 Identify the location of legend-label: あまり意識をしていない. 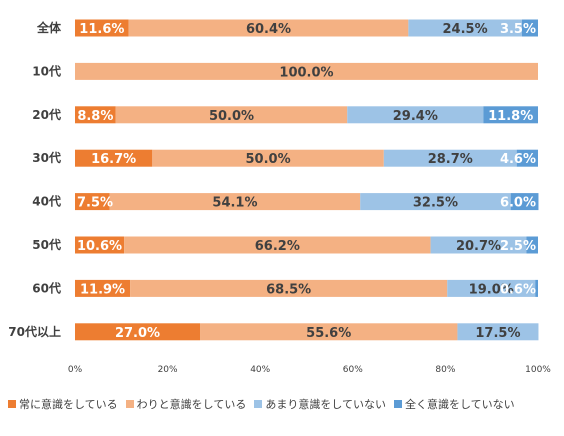
(326, 404).